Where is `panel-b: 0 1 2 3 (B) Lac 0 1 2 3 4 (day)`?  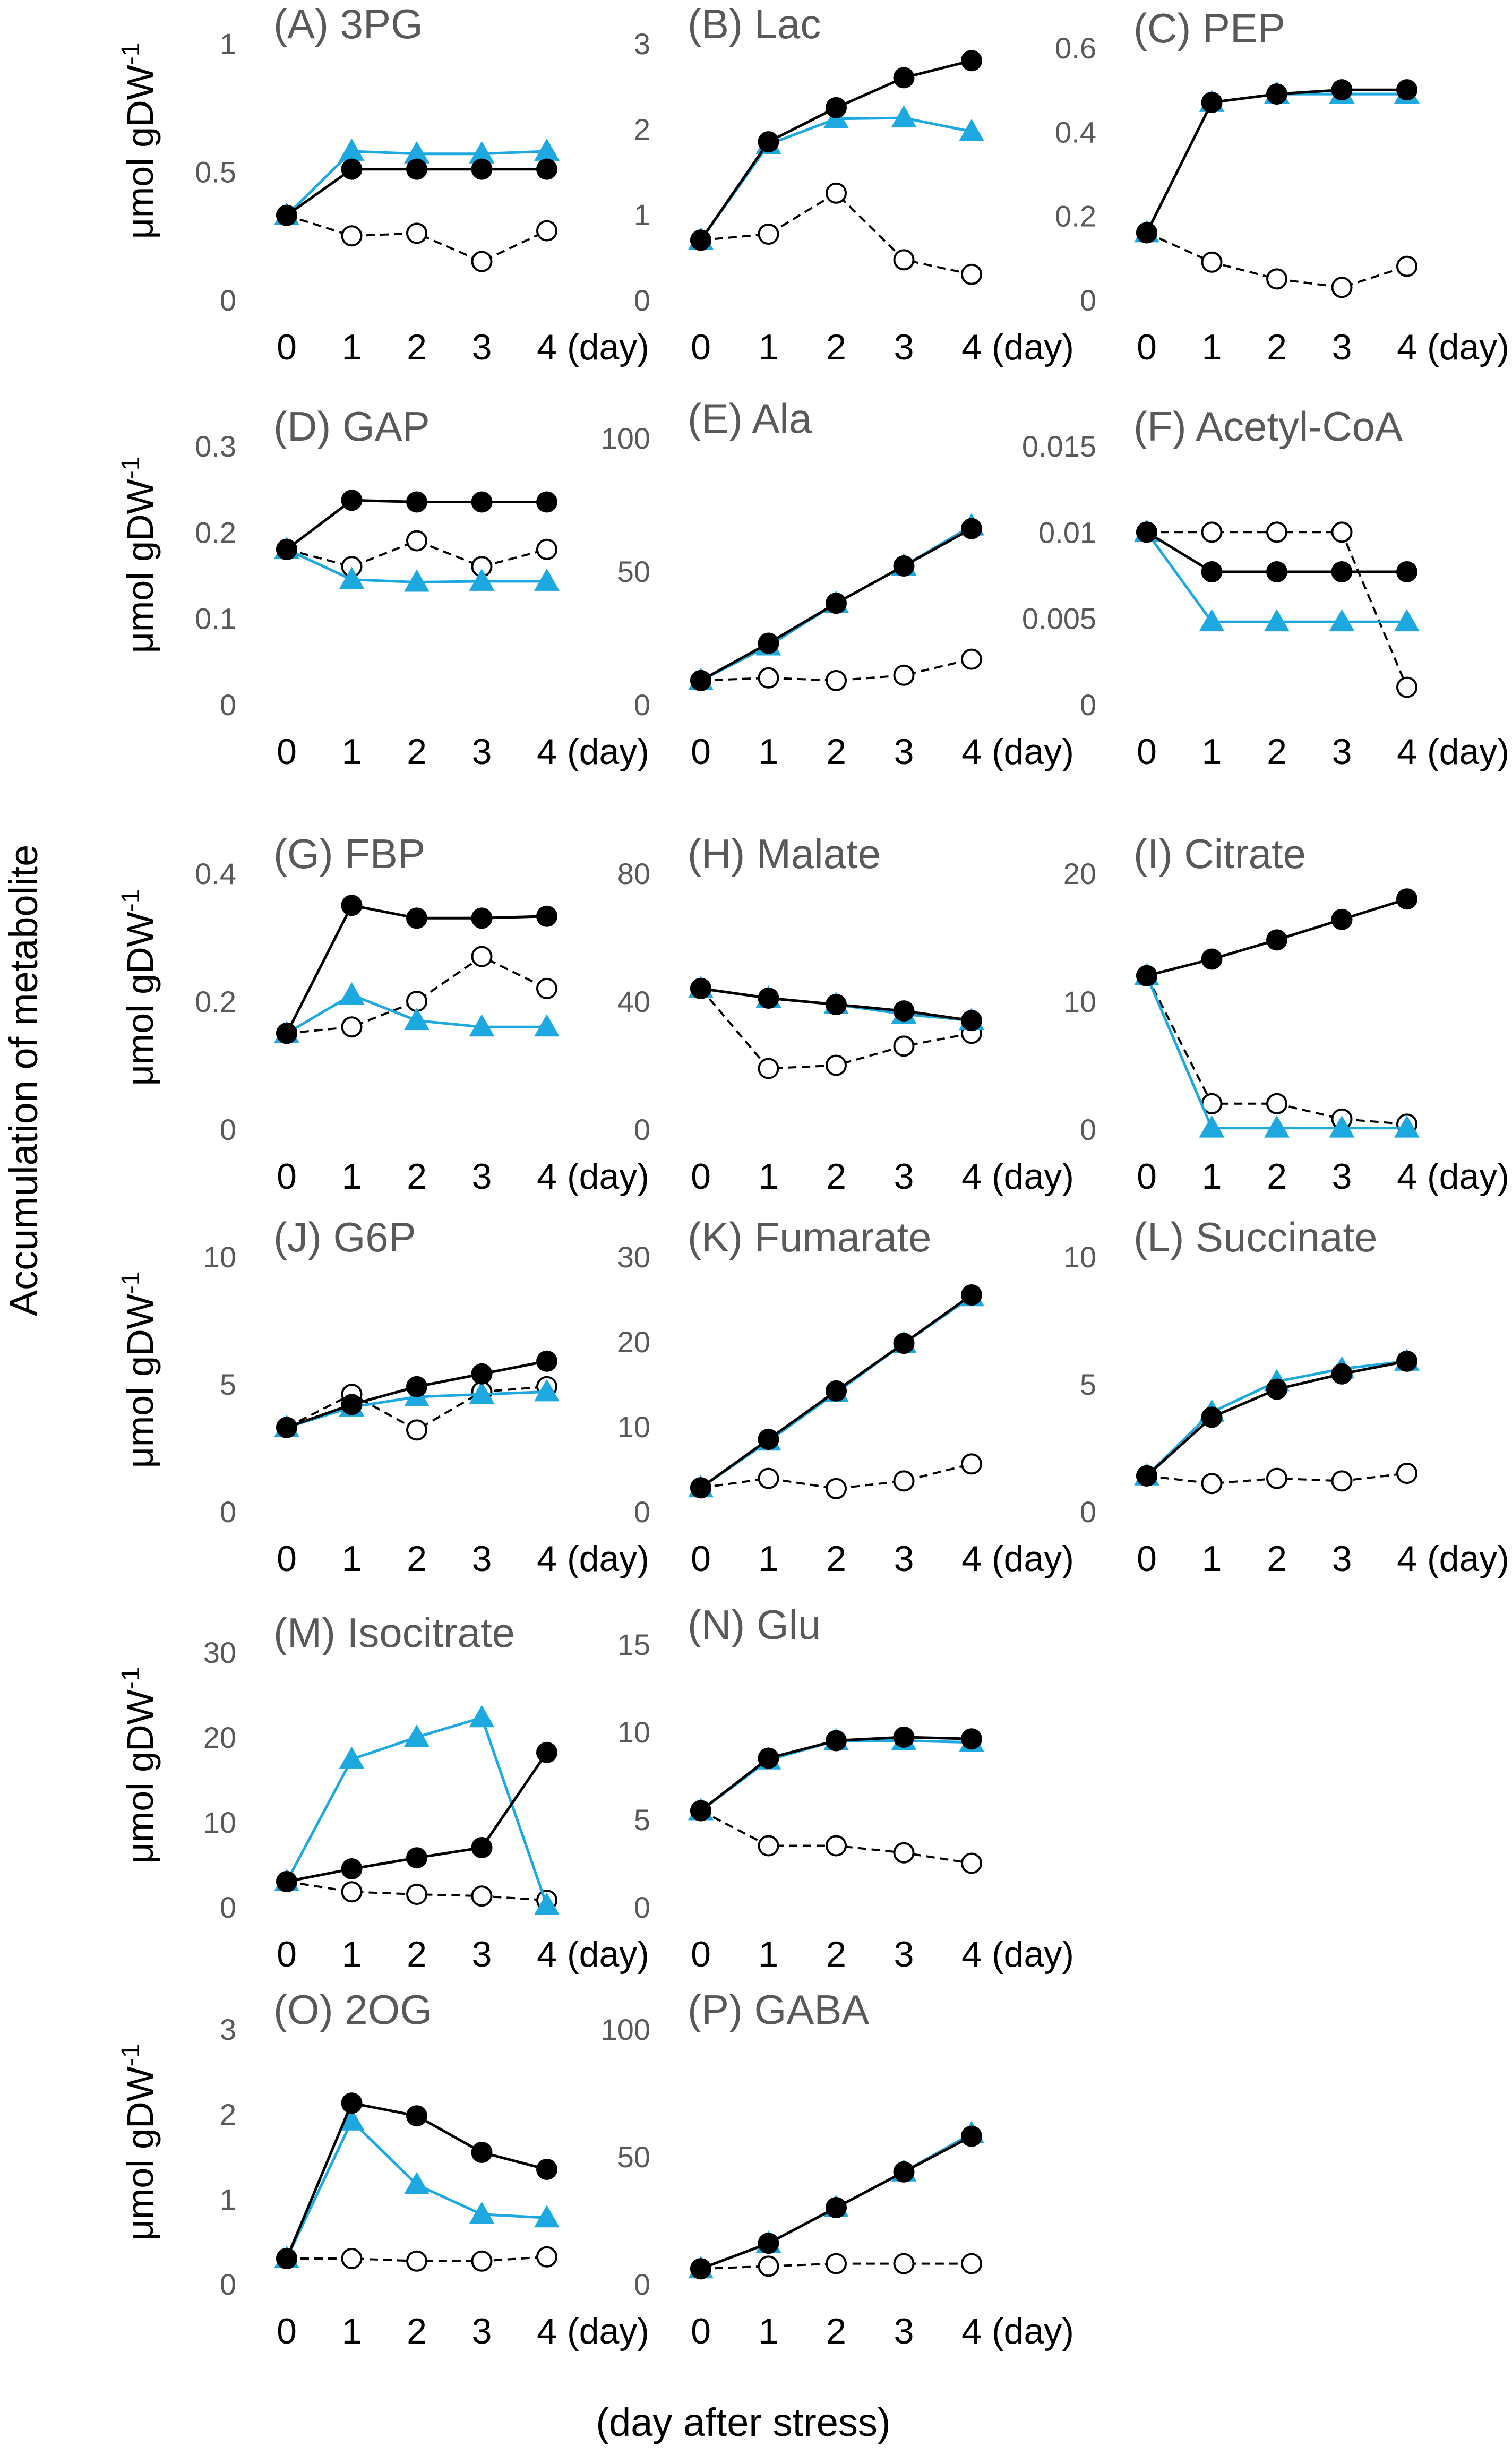 panel-b: 0 1 2 3 (B) Lac 0 1 2 3 4 (day) is located at coordinates (854, 184).